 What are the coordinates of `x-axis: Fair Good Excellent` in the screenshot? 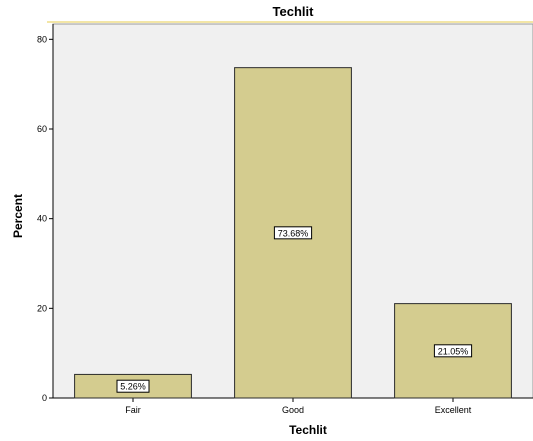 It's located at (293, 406).